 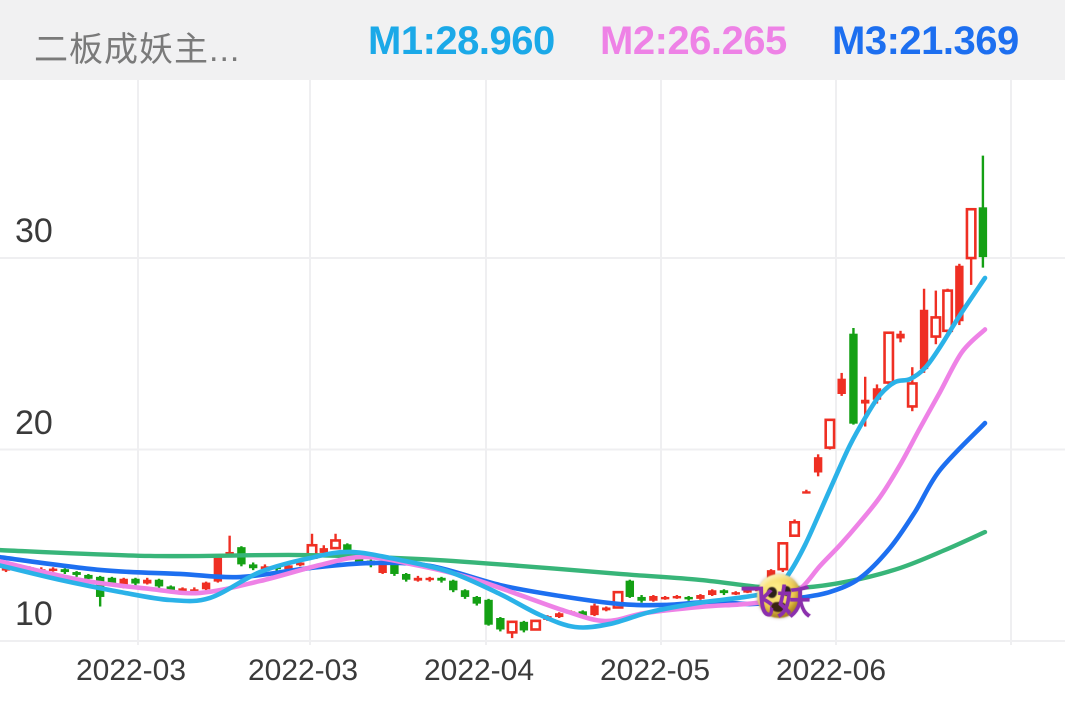 I want to click on x-axis-labels: 2022-03 2022-03 2022-04 2022-05 2022-06, so click(x=532, y=676).